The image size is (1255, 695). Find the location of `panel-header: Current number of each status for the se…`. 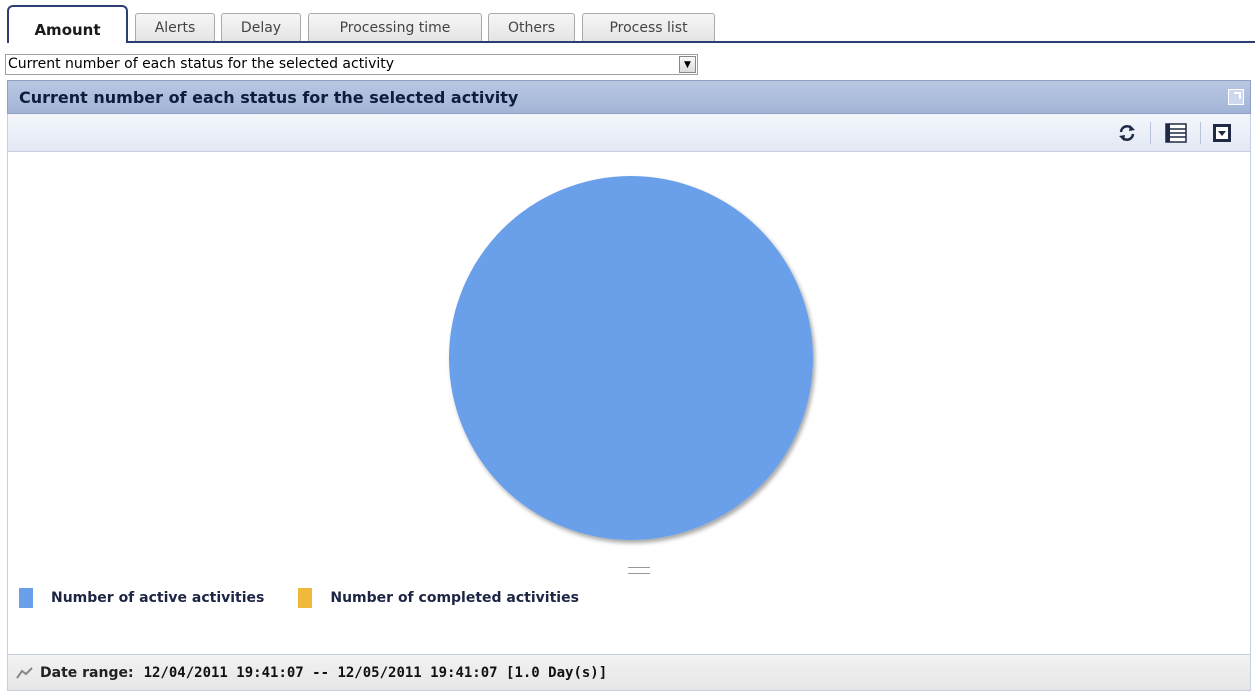

panel-header: Current number of each status for the se… is located at coordinates (629, 97).